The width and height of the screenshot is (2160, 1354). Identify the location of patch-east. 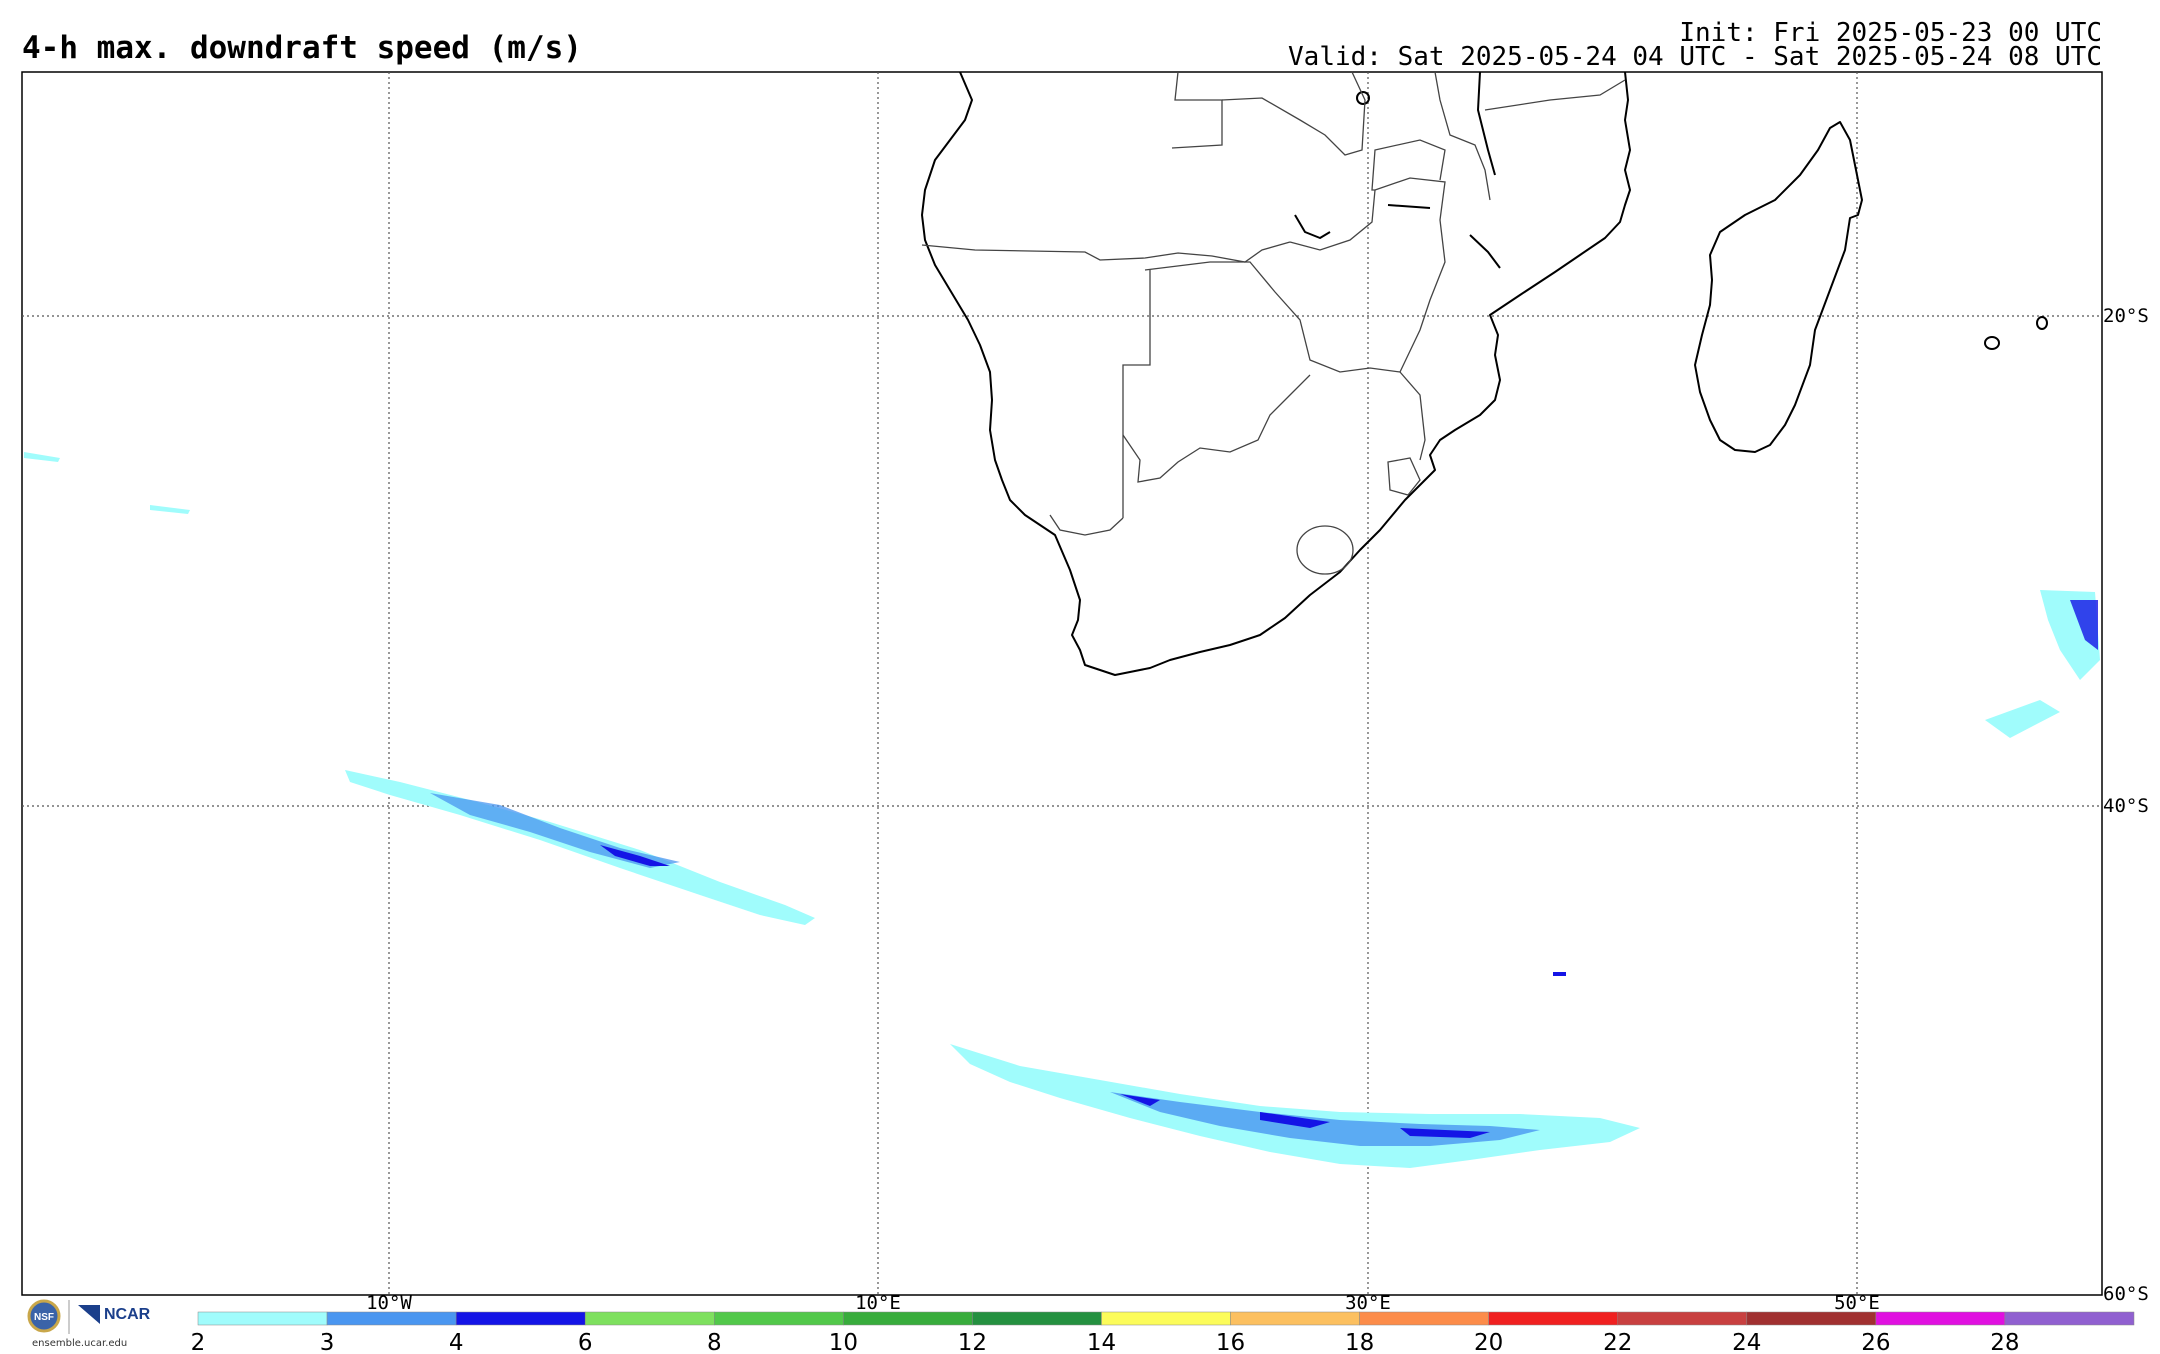
(2022, 719).